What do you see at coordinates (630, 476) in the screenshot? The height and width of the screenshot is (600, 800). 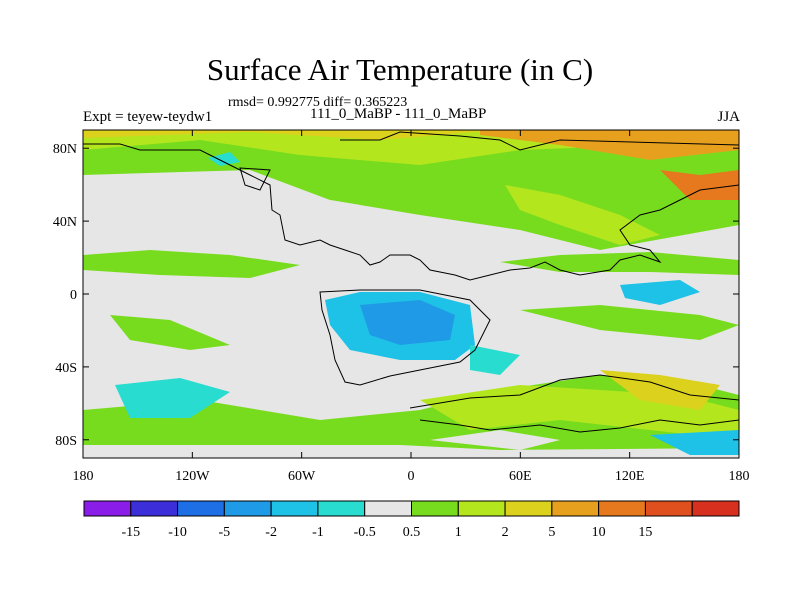 I see `x-tick-label: 120E` at bounding box center [630, 476].